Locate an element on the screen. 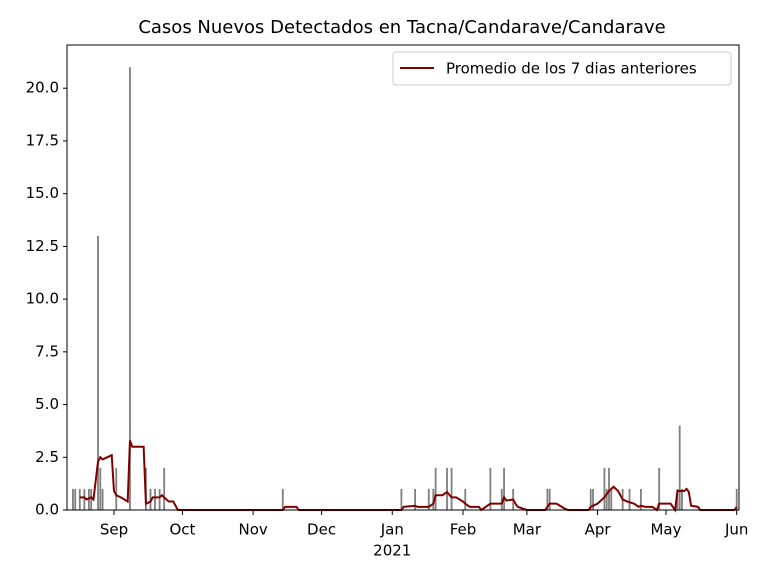 This screenshot has width=768, height=576. y-tick-label: 0.0 is located at coordinates (47, 510).